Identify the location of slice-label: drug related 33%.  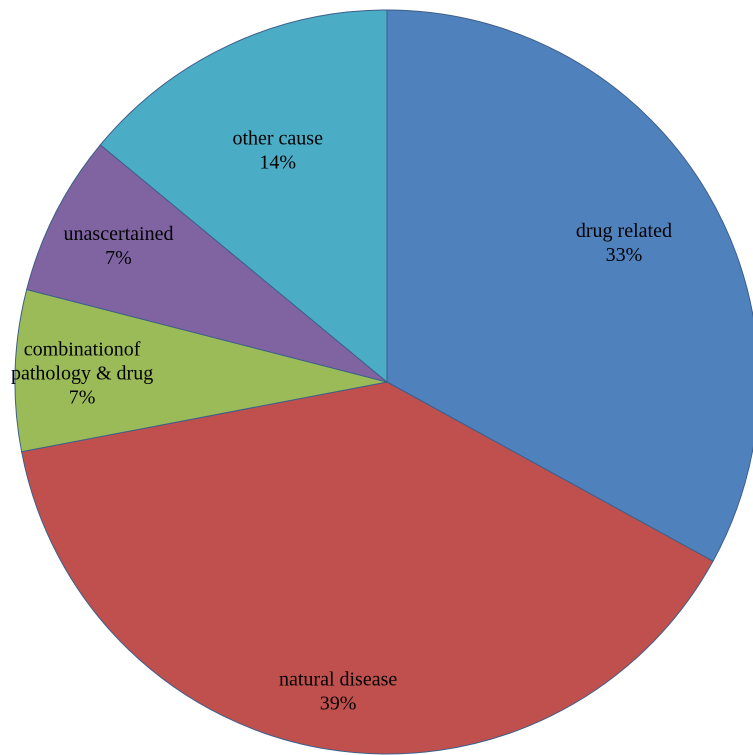
(624, 243).